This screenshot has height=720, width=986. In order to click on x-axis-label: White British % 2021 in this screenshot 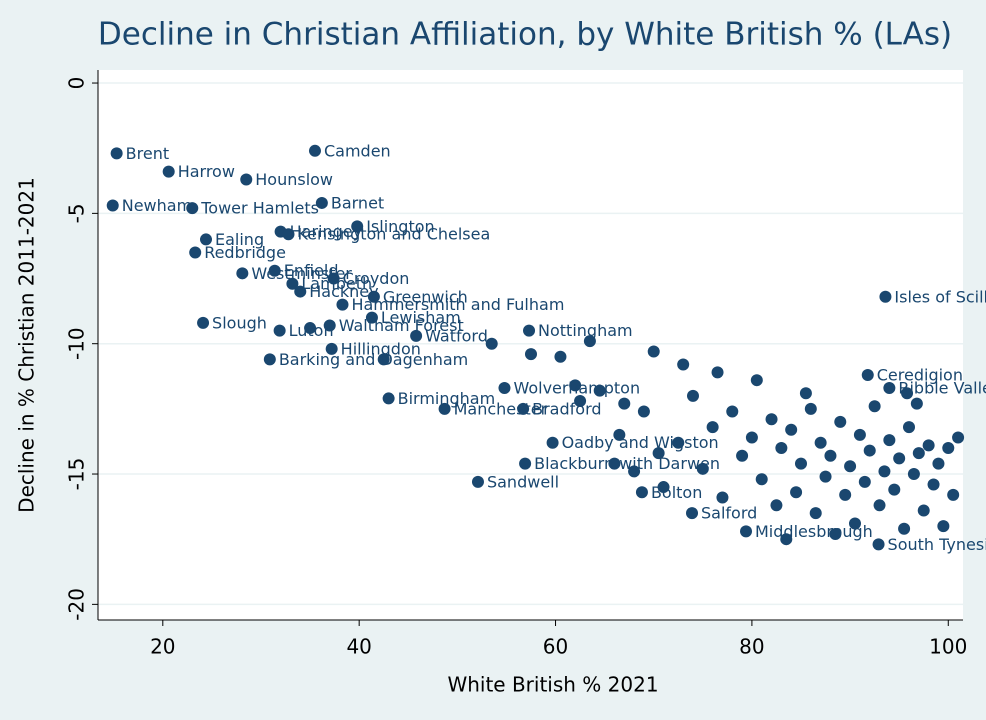, I will do `click(552, 685)`.